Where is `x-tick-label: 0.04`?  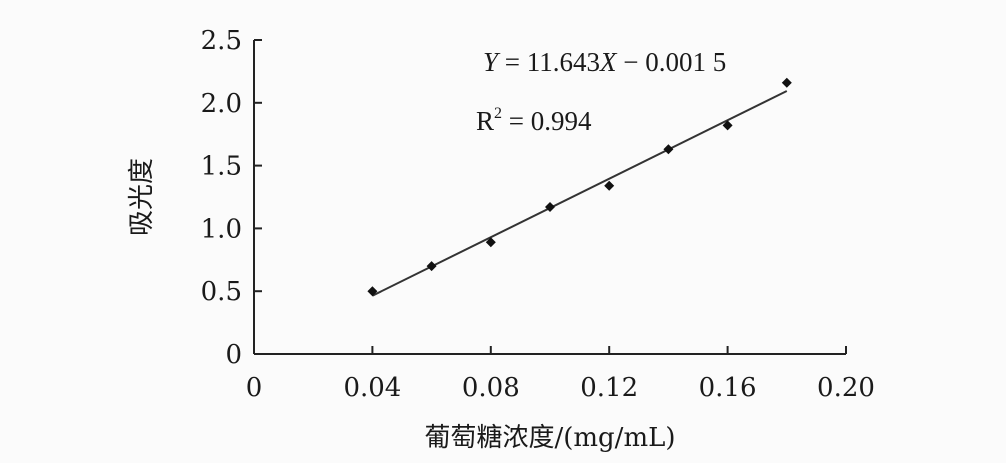
x-tick-label: 0.04 is located at coordinates (372, 388).